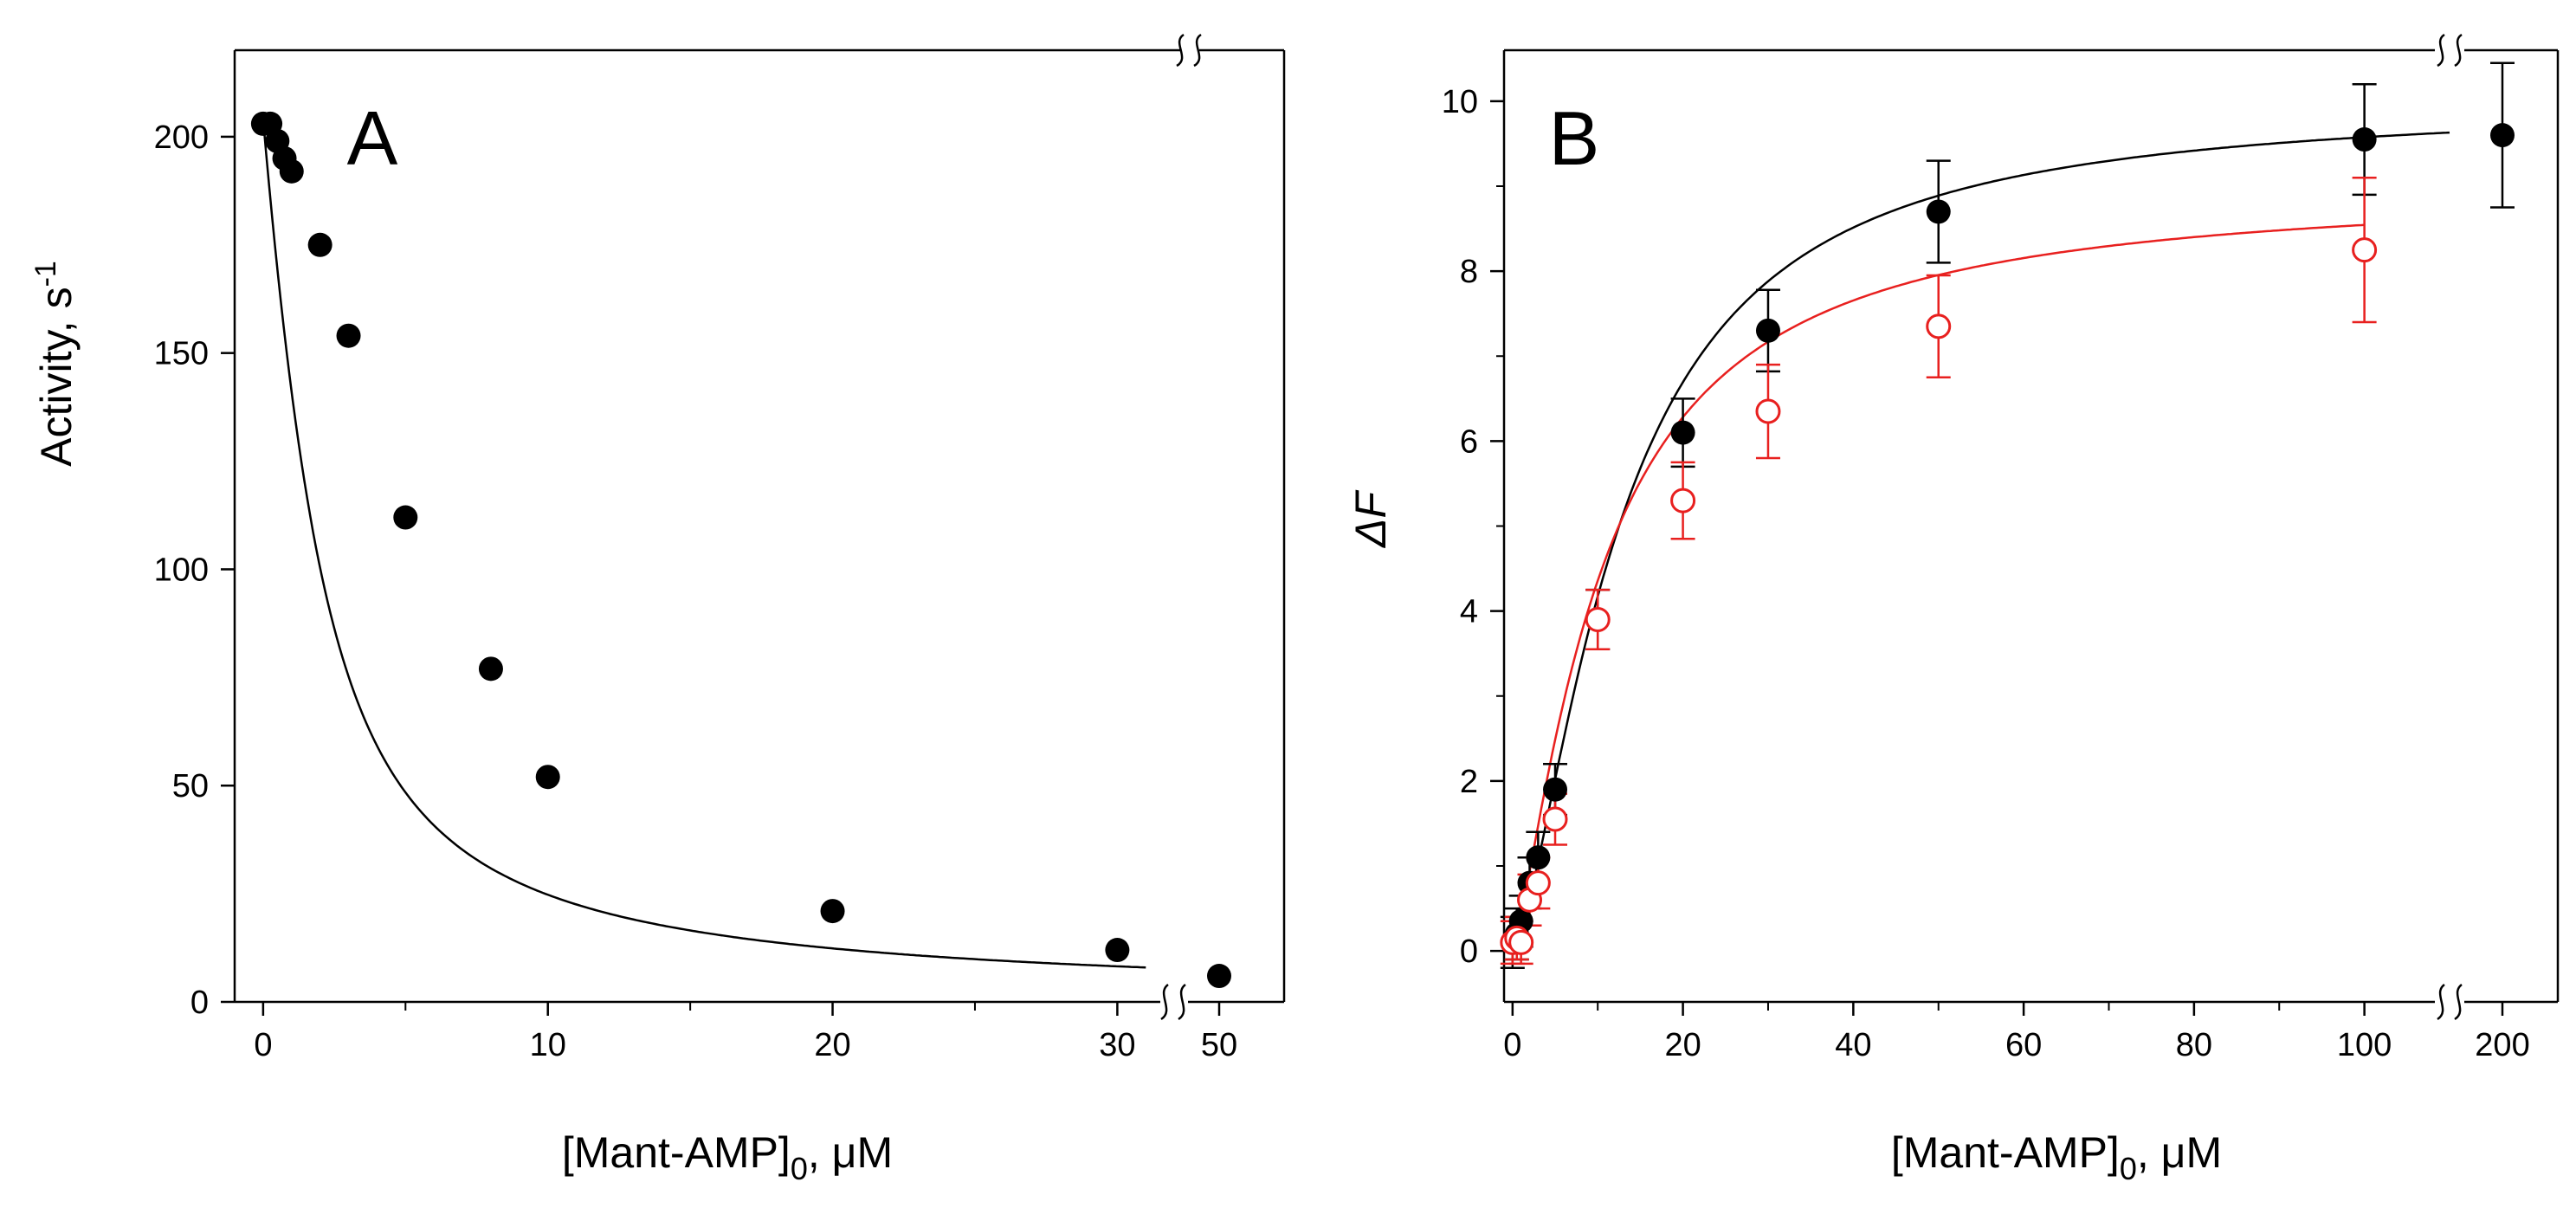 Image resolution: width=2576 pixels, height=1208 pixels. Describe the element at coordinates (2364, 1045) in the screenshot. I see `x-tick-label: 100` at that location.